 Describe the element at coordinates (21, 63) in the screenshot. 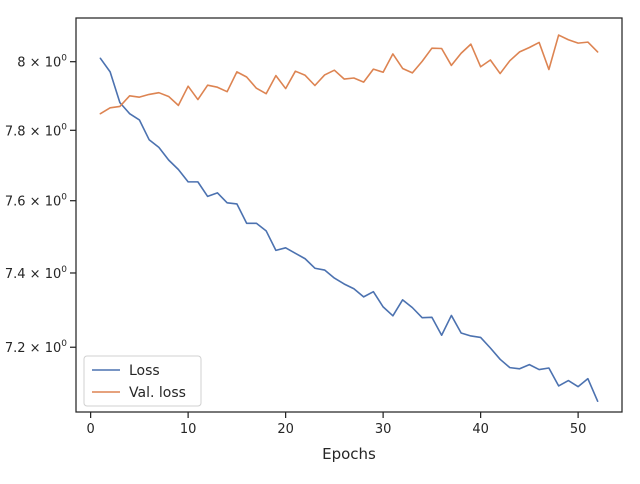

I see `y-tick-mantissa: 8` at that location.